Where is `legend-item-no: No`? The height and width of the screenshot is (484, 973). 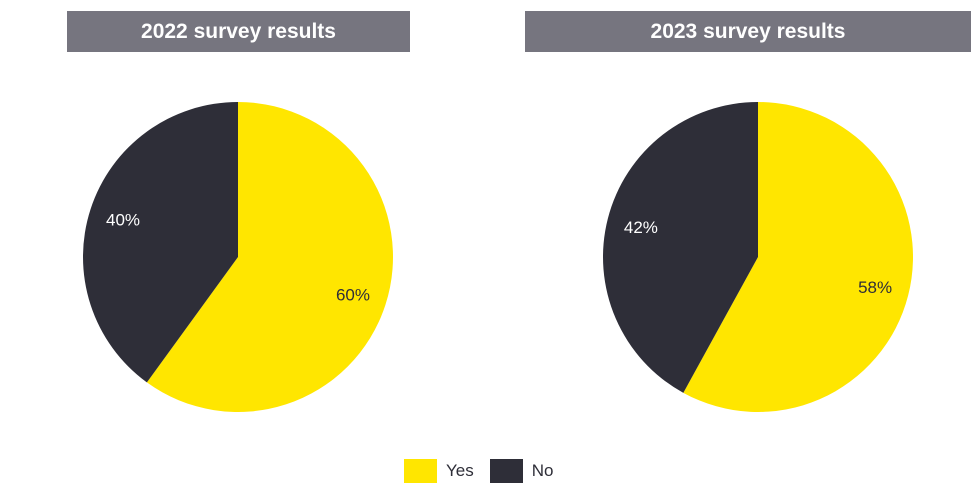 legend-item-no: No is located at coordinates (521, 471).